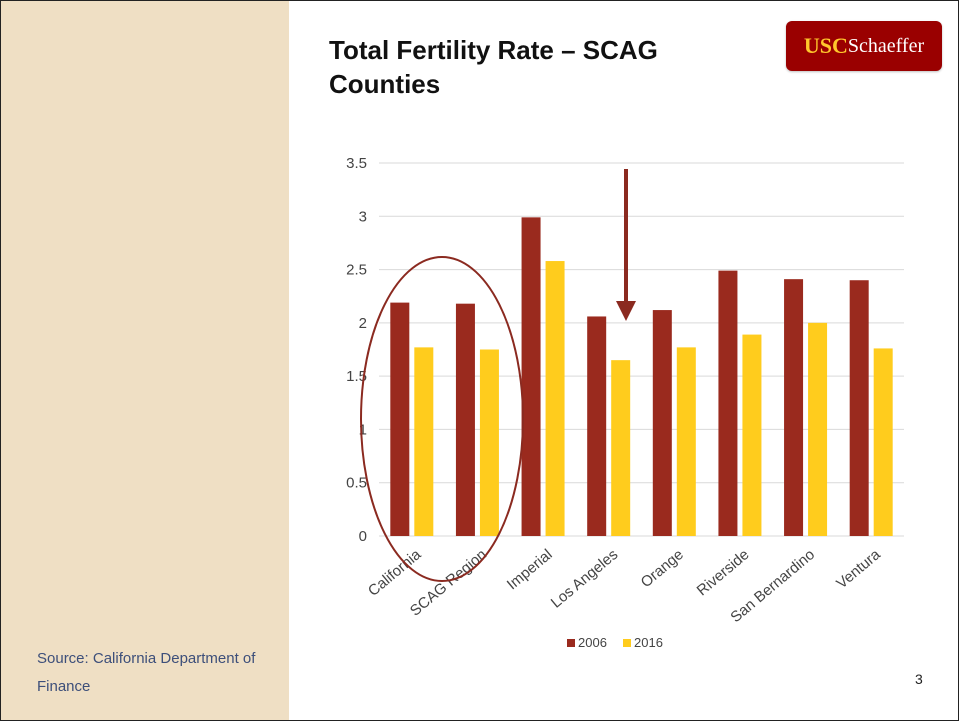 The height and width of the screenshot is (721, 959). Describe the element at coordinates (363, 216) in the screenshot. I see `y-tick-label: 3` at that location.